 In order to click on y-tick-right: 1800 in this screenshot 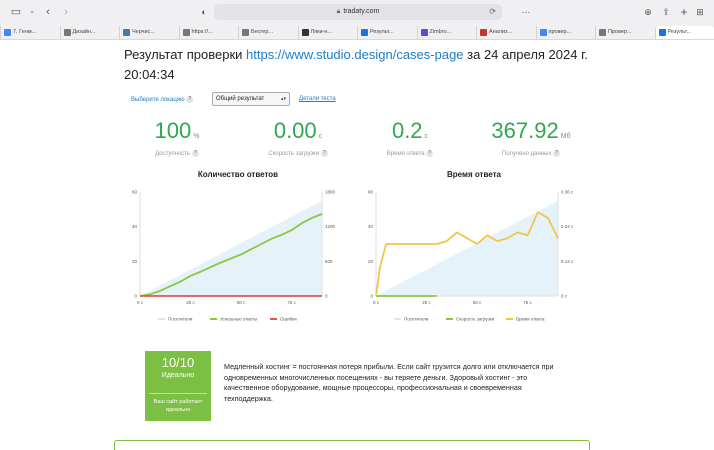, I will do `click(330, 192)`.